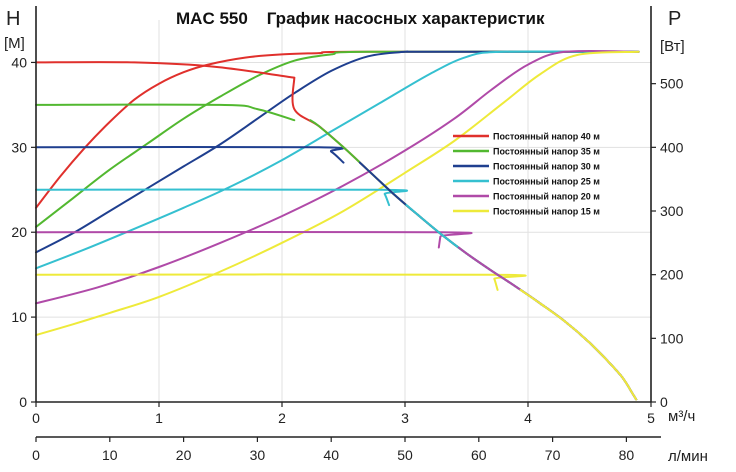 This screenshot has width=736, height=472. Describe the element at coordinates (36, 418) in the screenshot. I see `x-tick-label: 0` at that location.